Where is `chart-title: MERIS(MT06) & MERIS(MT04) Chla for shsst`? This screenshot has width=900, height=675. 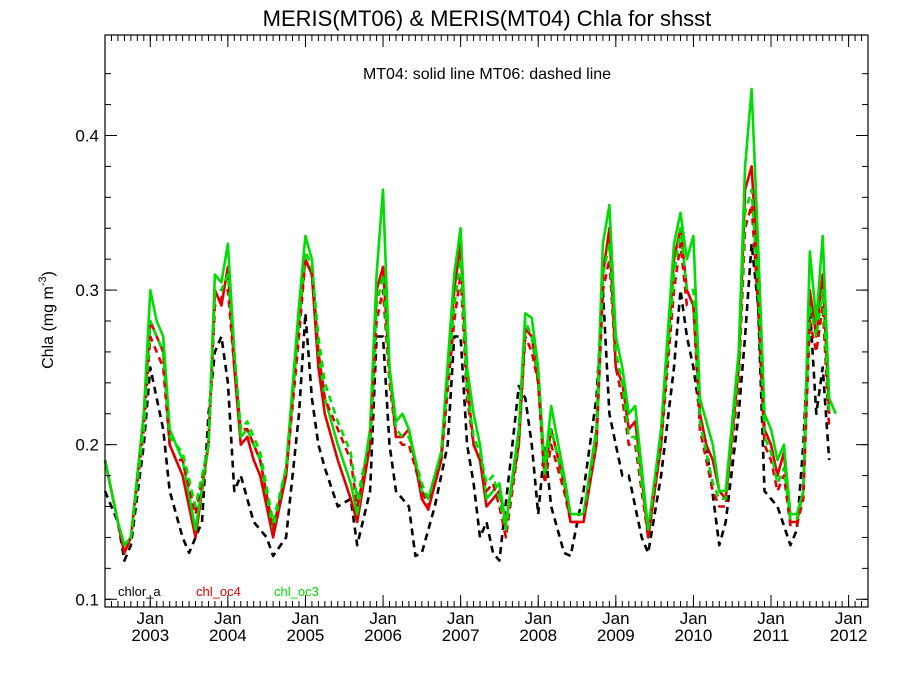
chart-title: MERIS(MT06) & MERIS(MT04) Chla for shsst is located at coordinates (487, 18).